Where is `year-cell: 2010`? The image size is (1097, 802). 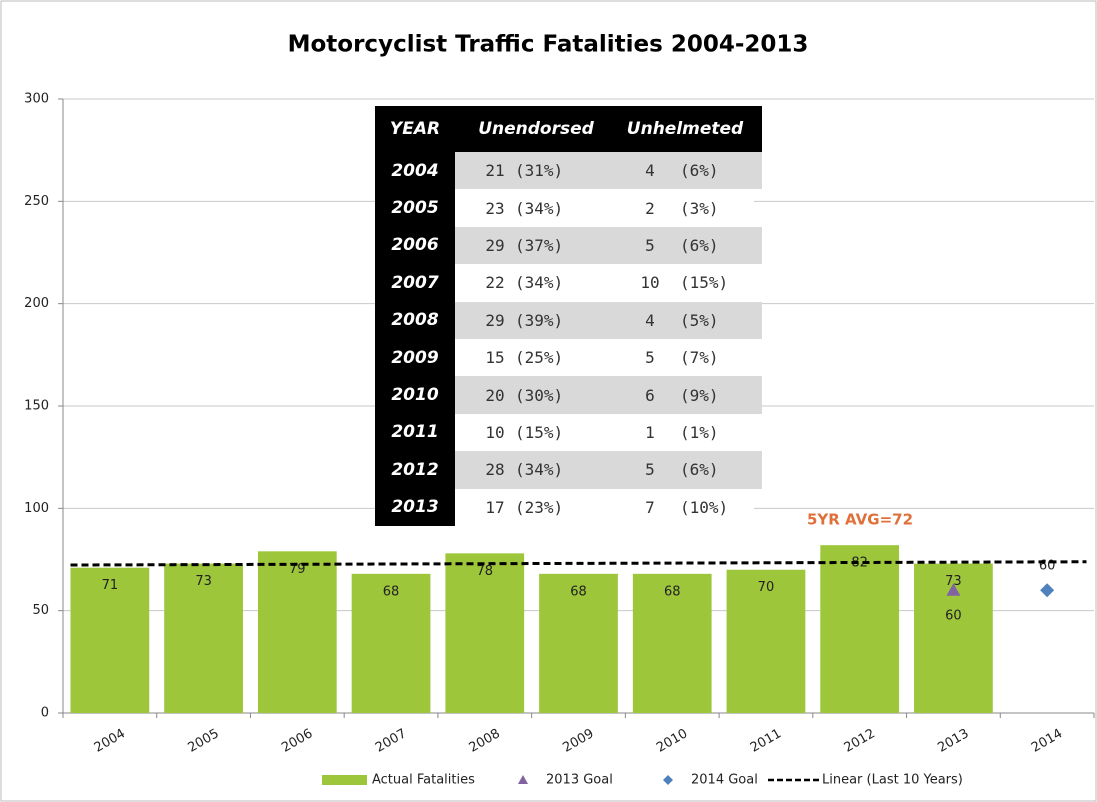
year-cell: 2010 is located at coordinates (415, 395).